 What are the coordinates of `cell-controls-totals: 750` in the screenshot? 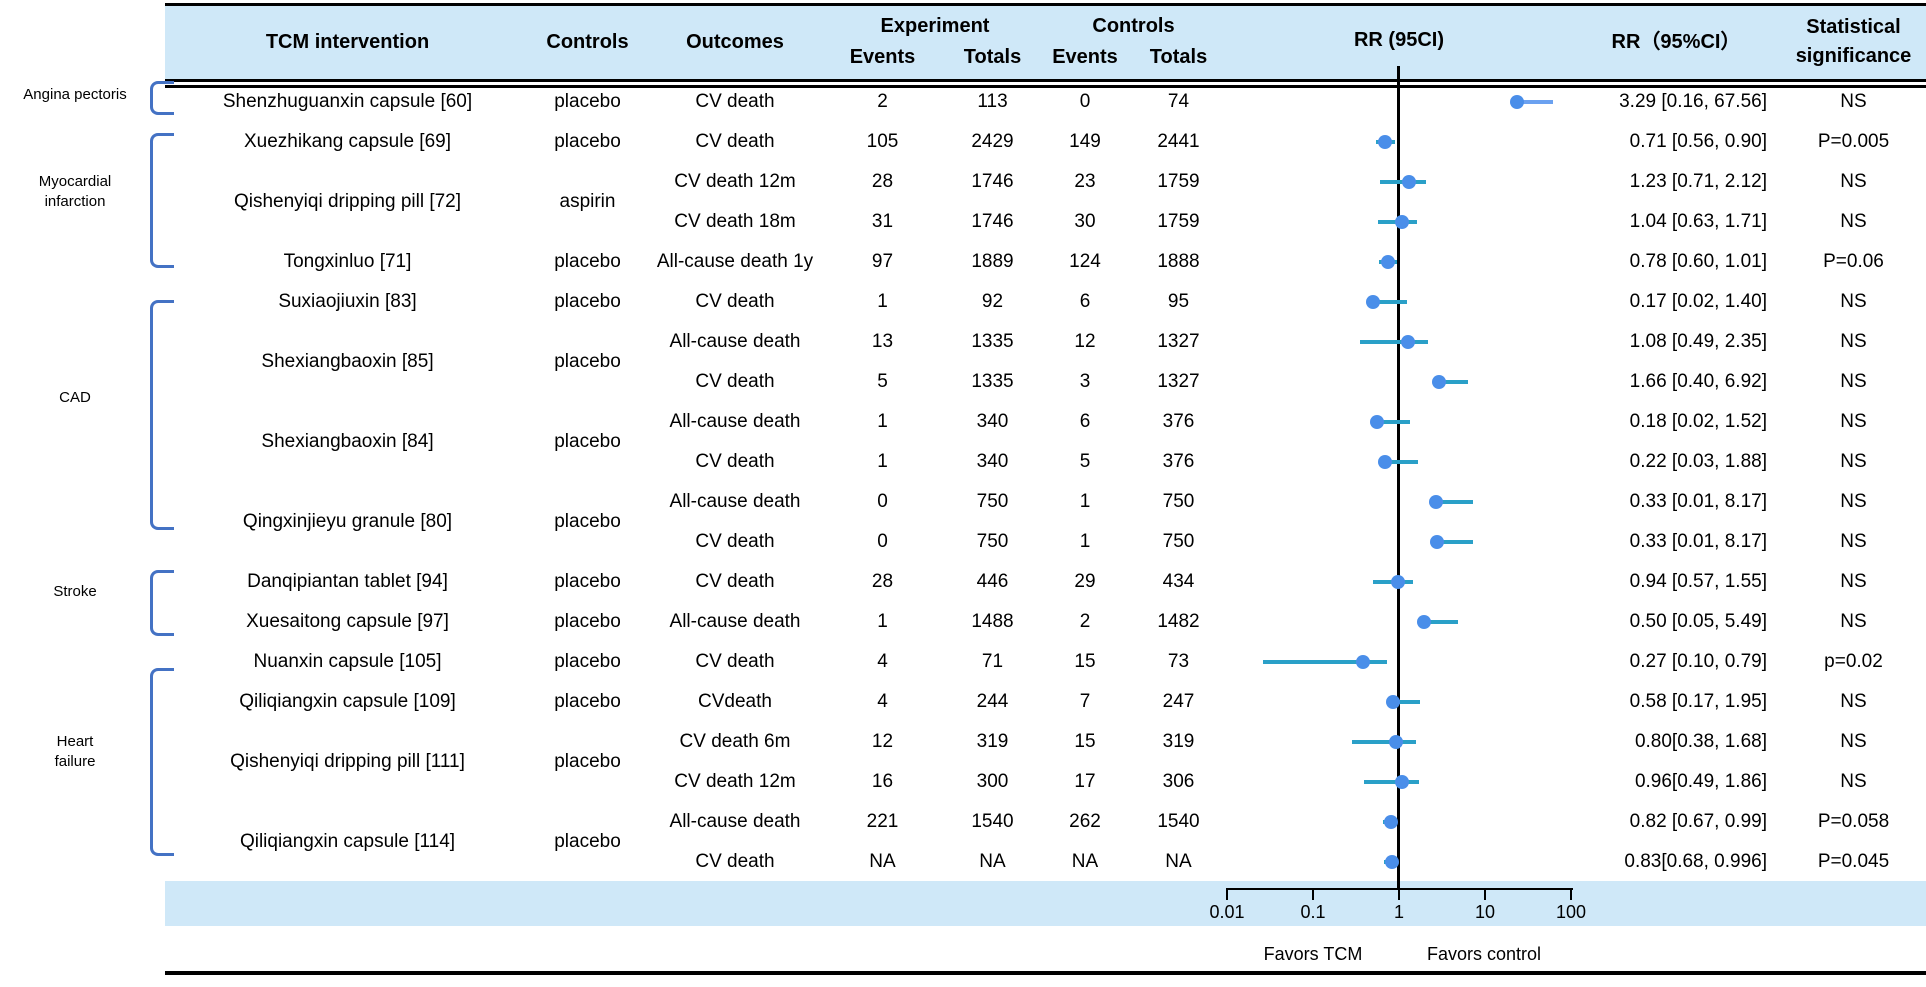 It's located at (1178, 541).